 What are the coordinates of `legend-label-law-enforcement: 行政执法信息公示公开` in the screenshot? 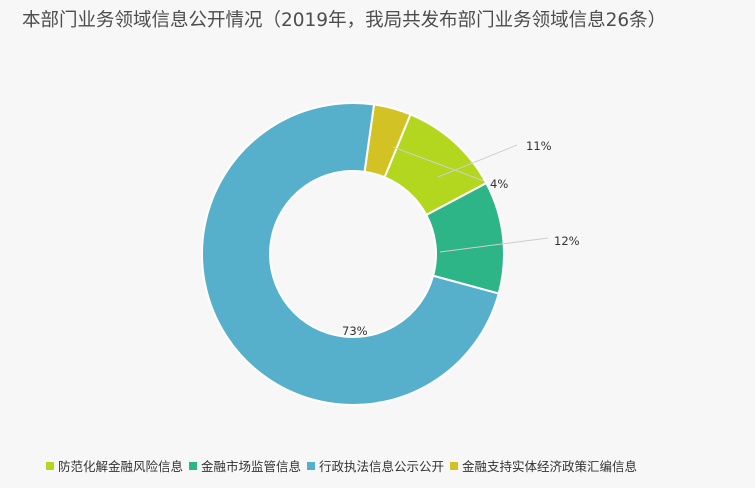 It's located at (382, 466).